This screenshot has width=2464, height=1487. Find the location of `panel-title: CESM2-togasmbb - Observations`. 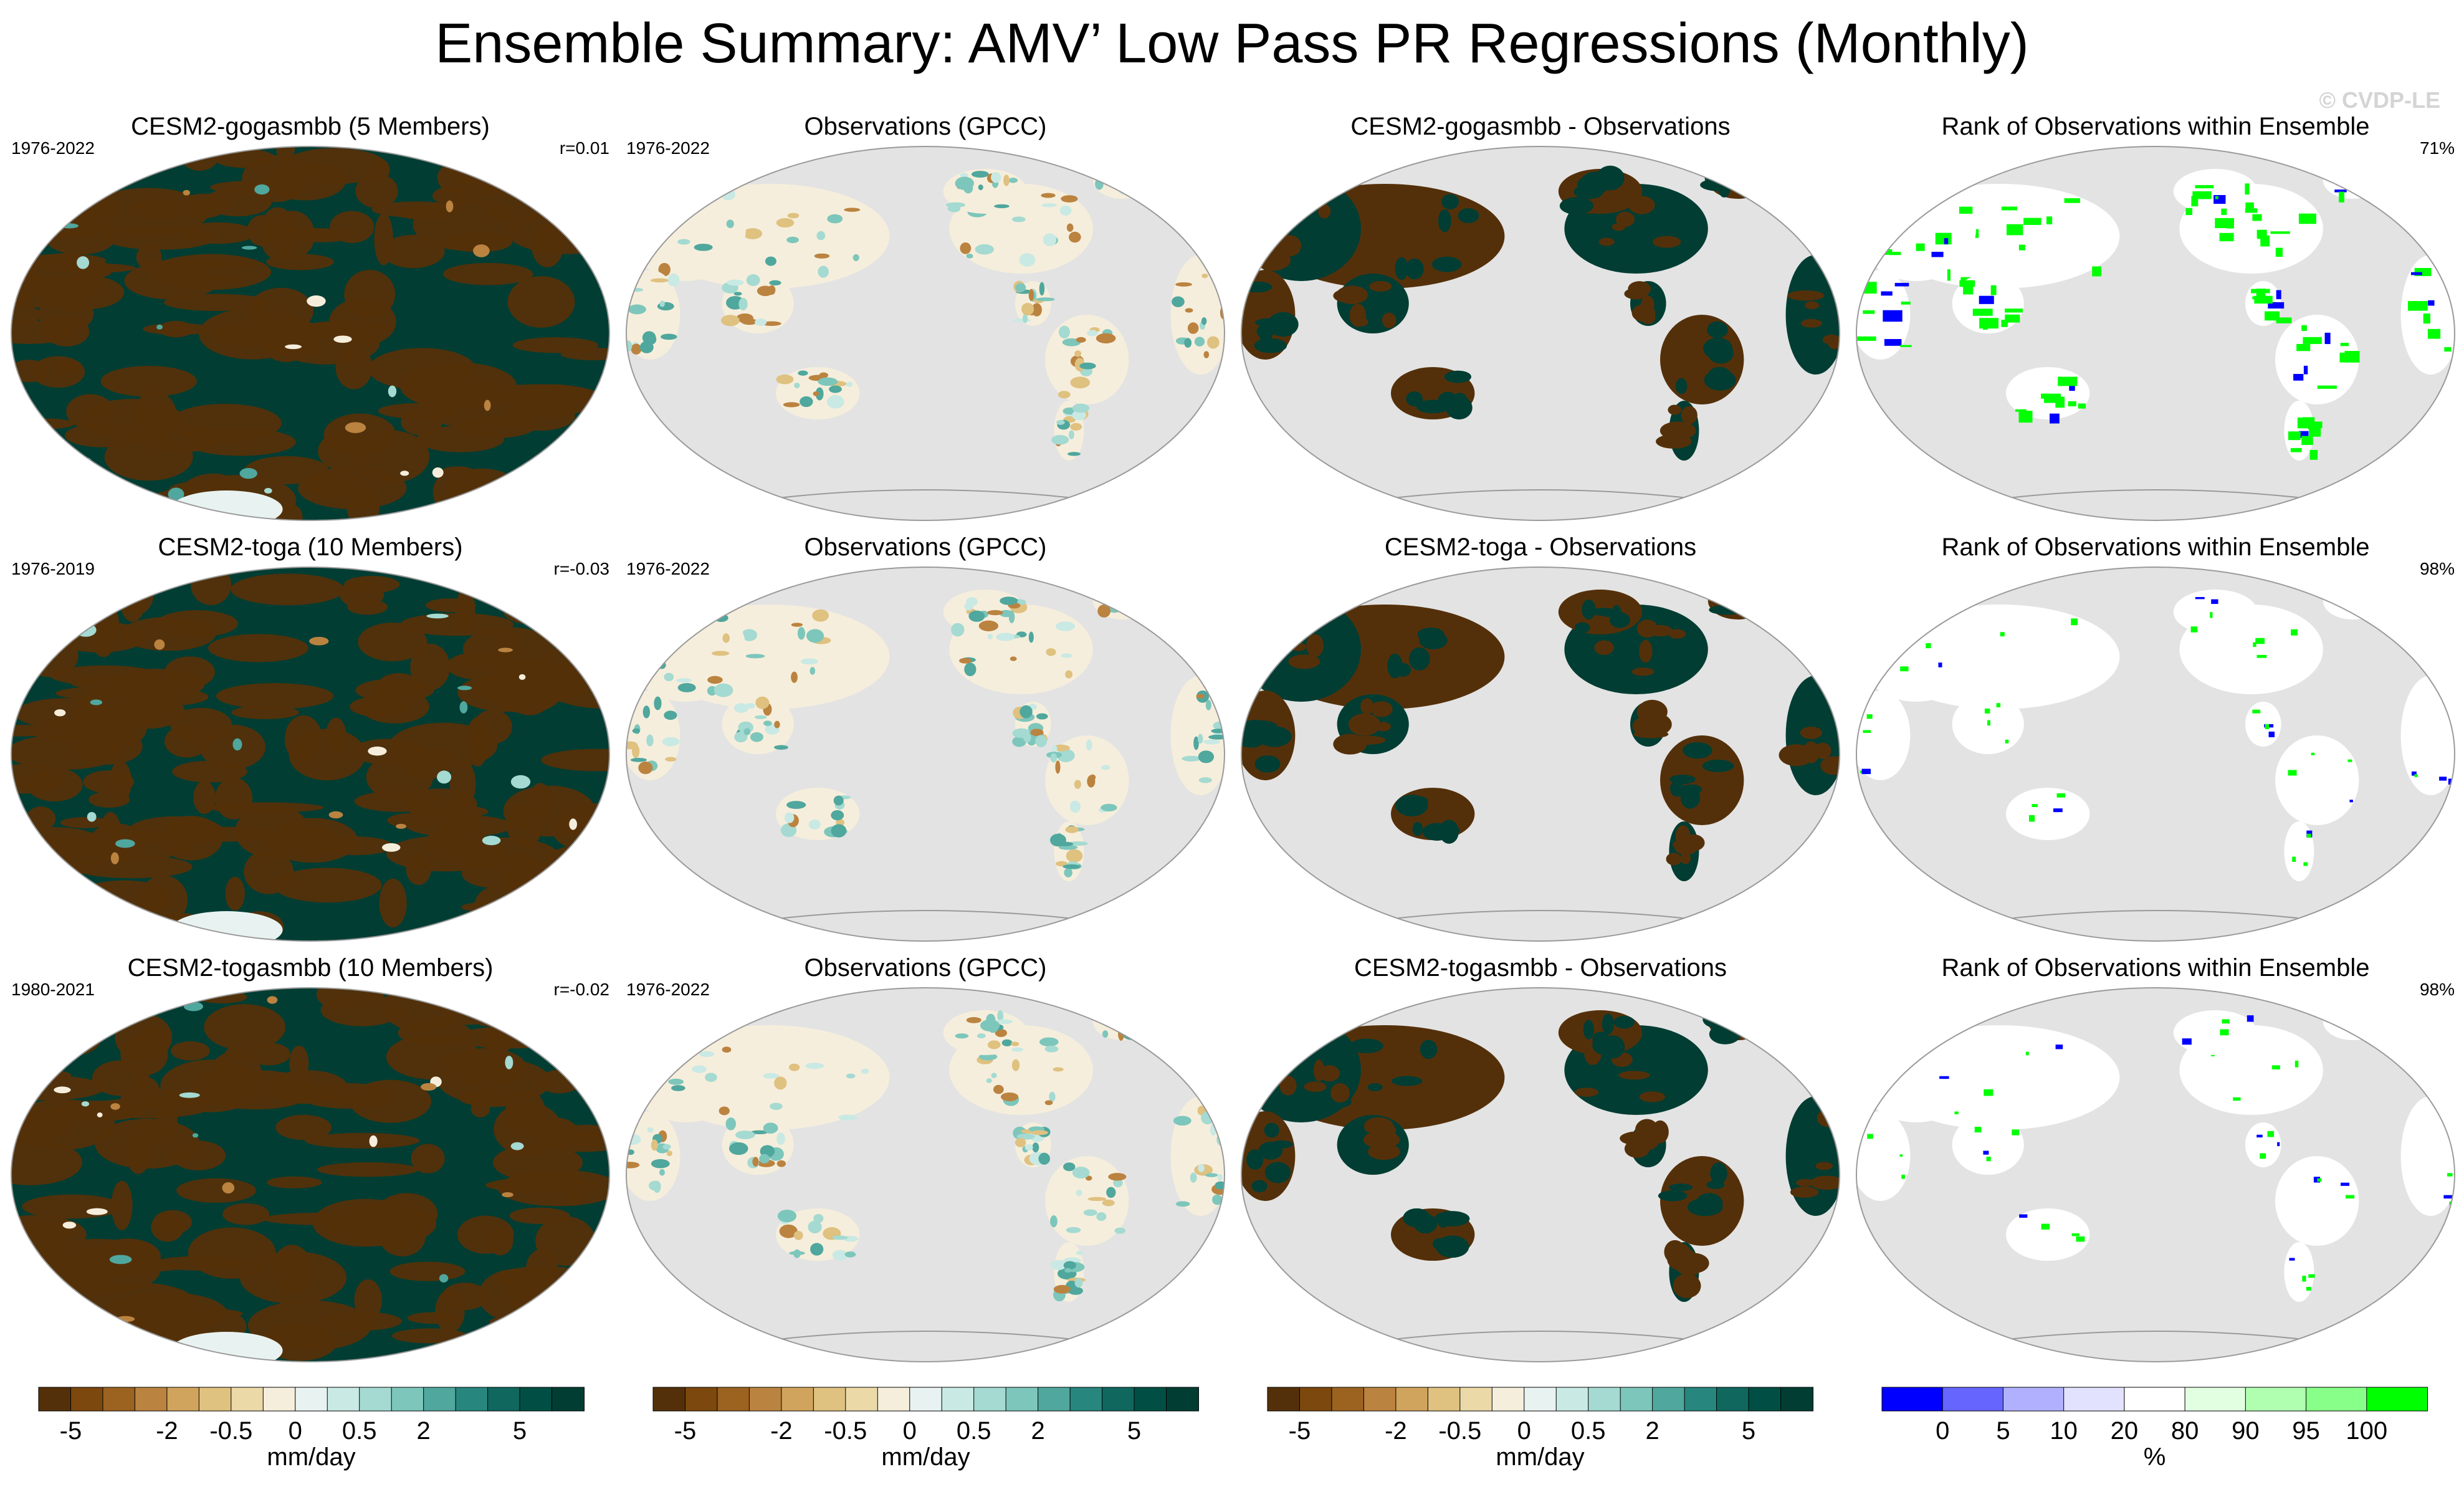

panel-title: CESM2-togasmbb - Observations is located at coordinates (1540, 968).